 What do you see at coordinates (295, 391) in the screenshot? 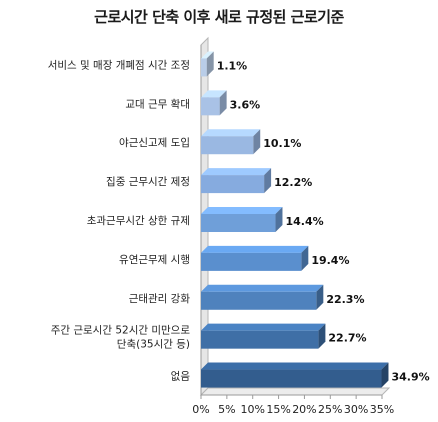
I see `floor` at bounding box center [295, 391].